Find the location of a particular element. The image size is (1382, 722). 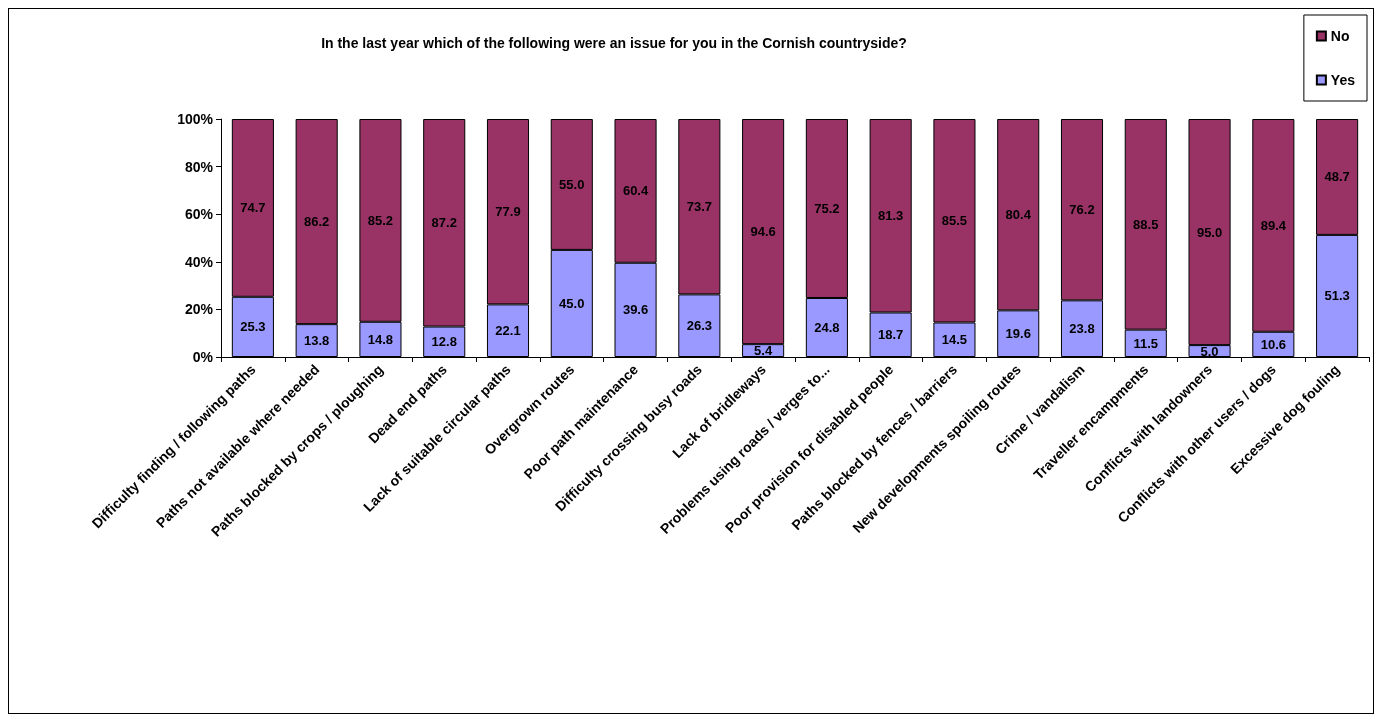

data-label: 55.0 is located at coordinates (572, 184).